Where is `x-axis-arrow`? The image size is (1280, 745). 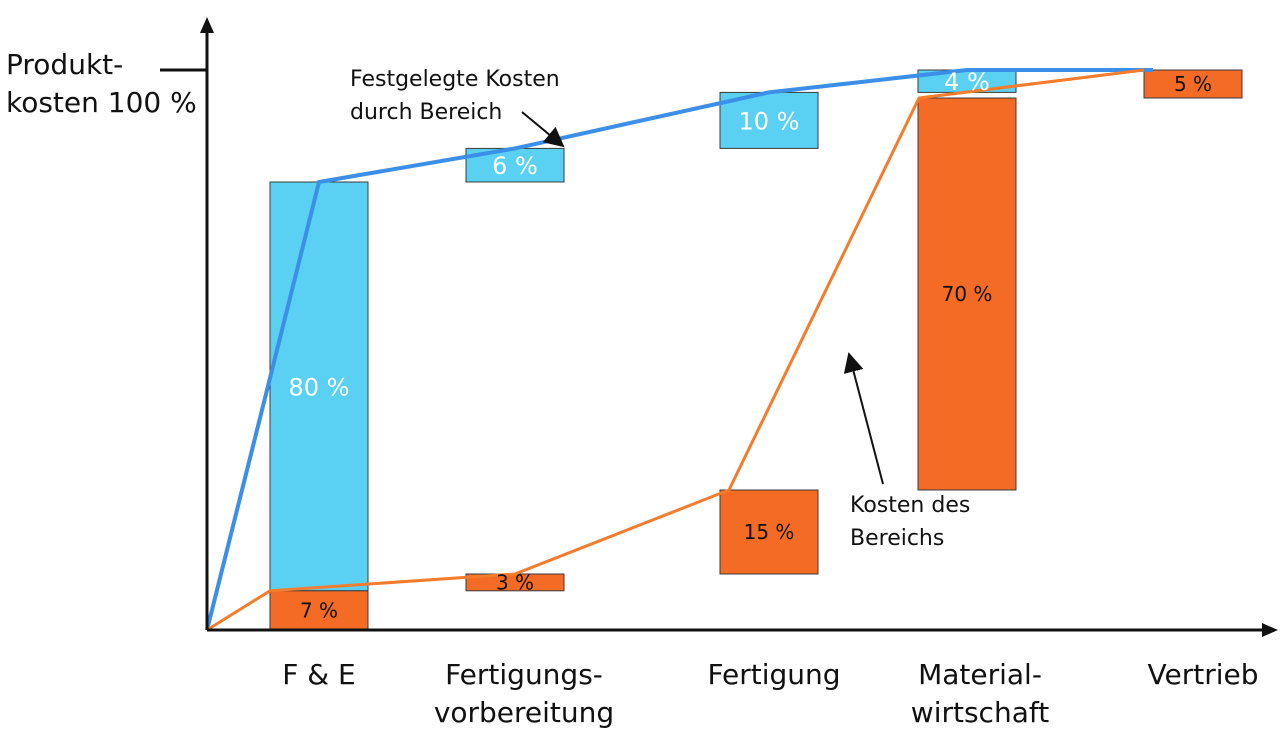 x-axis-arrow is located at coordinates (1270, 630).